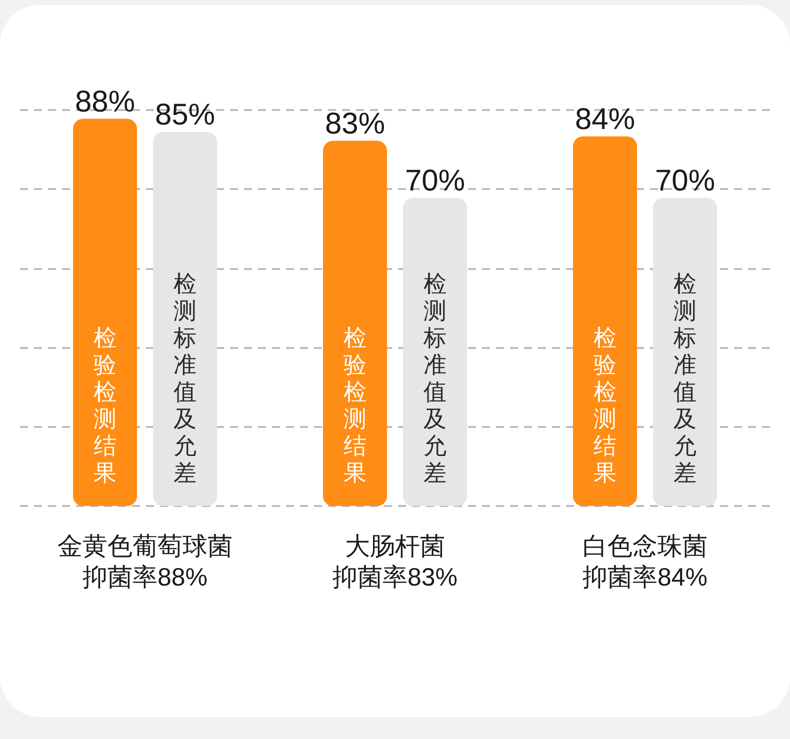 This screenshot has width=790, height=739. What do you see at coordinates (105, 101) in the screenshot?
I see `data-label: 88%` at bounding box center [105, 101].